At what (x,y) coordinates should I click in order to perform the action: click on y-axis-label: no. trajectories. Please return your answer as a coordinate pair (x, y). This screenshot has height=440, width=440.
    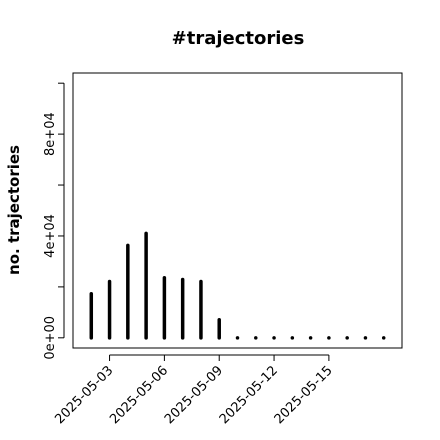
    Looking at the image, I should click on (14, 210).